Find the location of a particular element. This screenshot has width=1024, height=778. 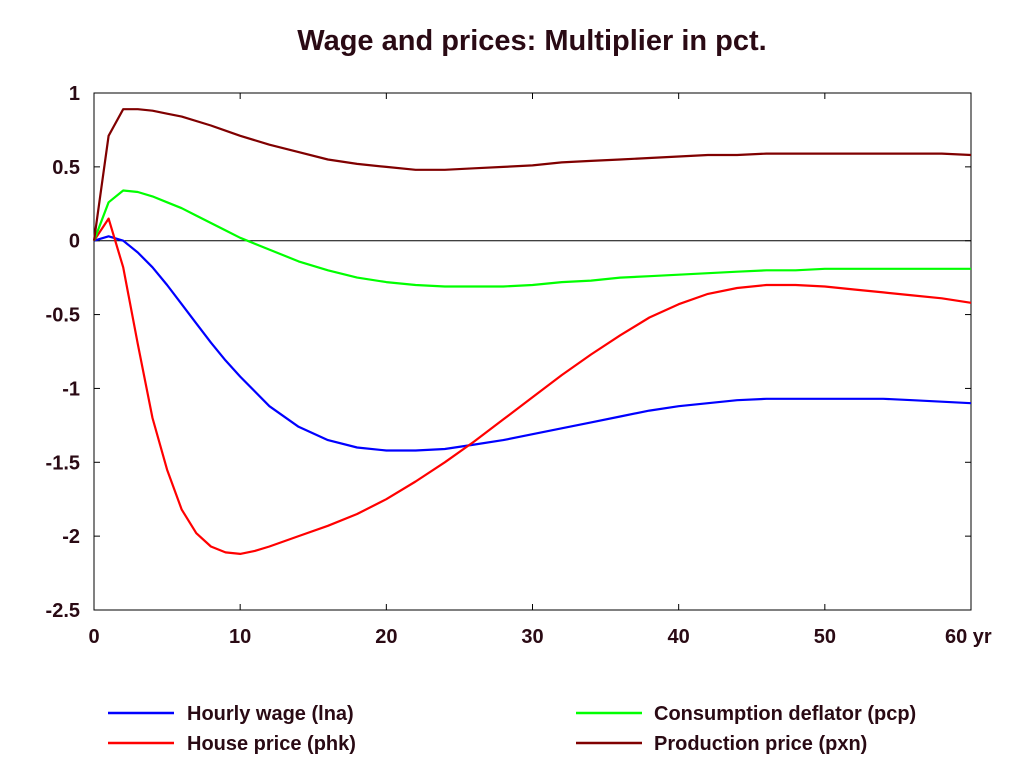

legend-label: Hourly wage (lna) is located at coordinates (270, 714).